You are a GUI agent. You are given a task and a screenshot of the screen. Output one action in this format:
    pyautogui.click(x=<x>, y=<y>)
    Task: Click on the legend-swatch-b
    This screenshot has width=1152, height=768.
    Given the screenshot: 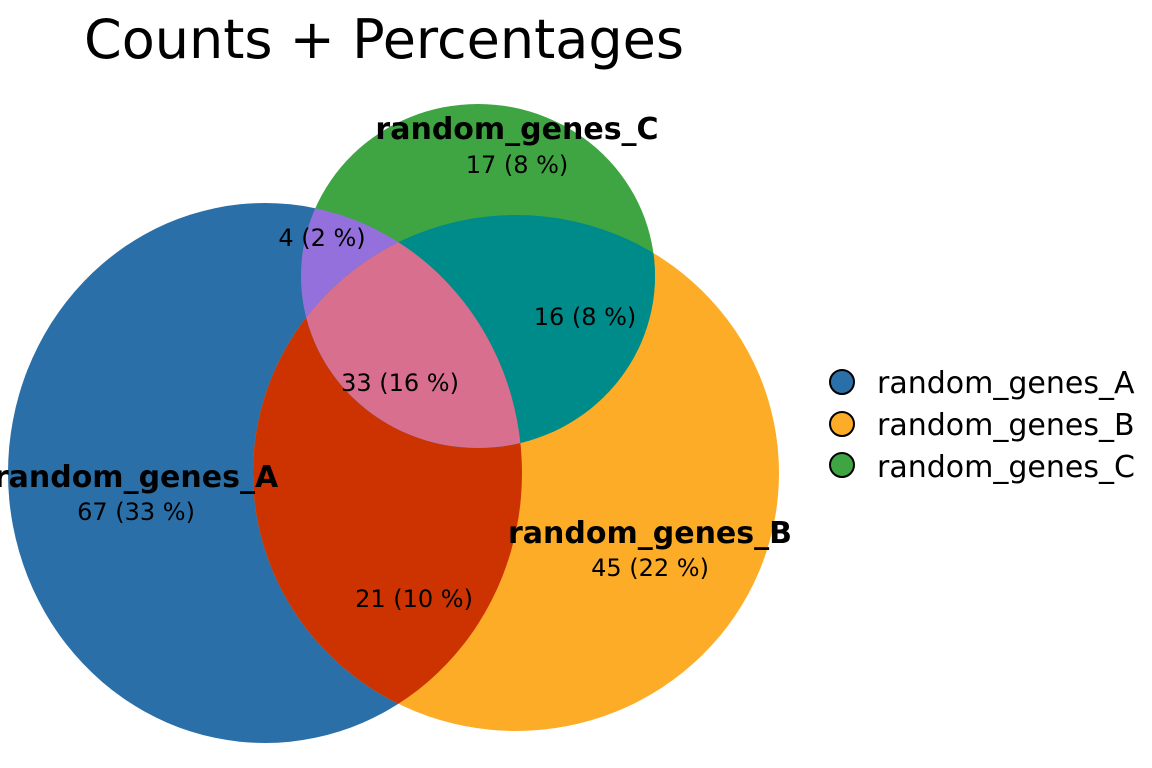 What is the action you would take?
    pyautogui.click(x=842, y=424)
    